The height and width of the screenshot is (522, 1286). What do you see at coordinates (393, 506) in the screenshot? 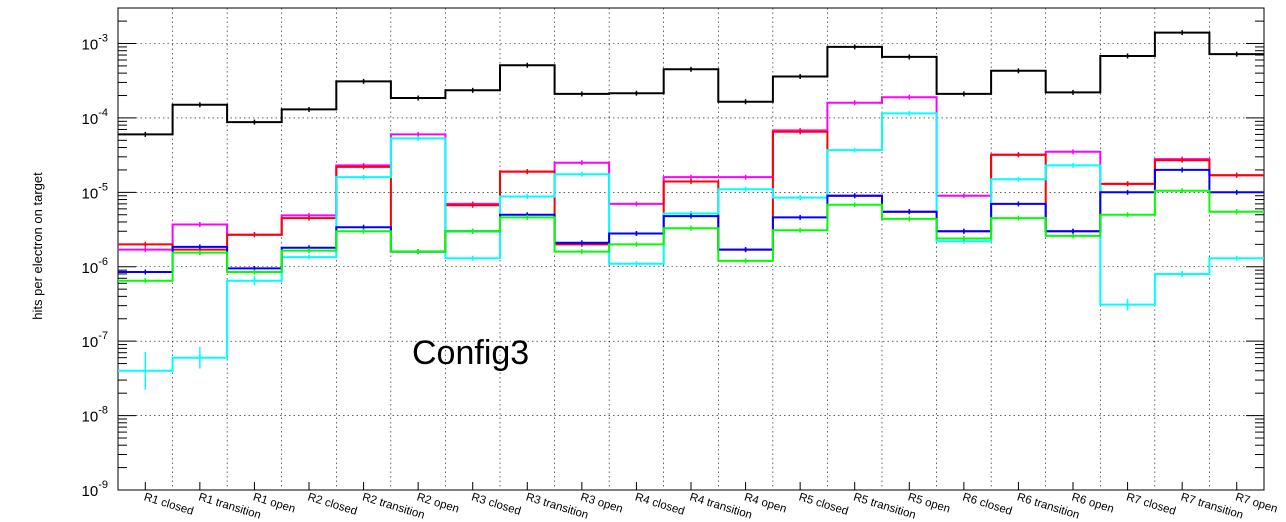
I see `x-category-label: R2 transition` at bounding box center [393, 506].